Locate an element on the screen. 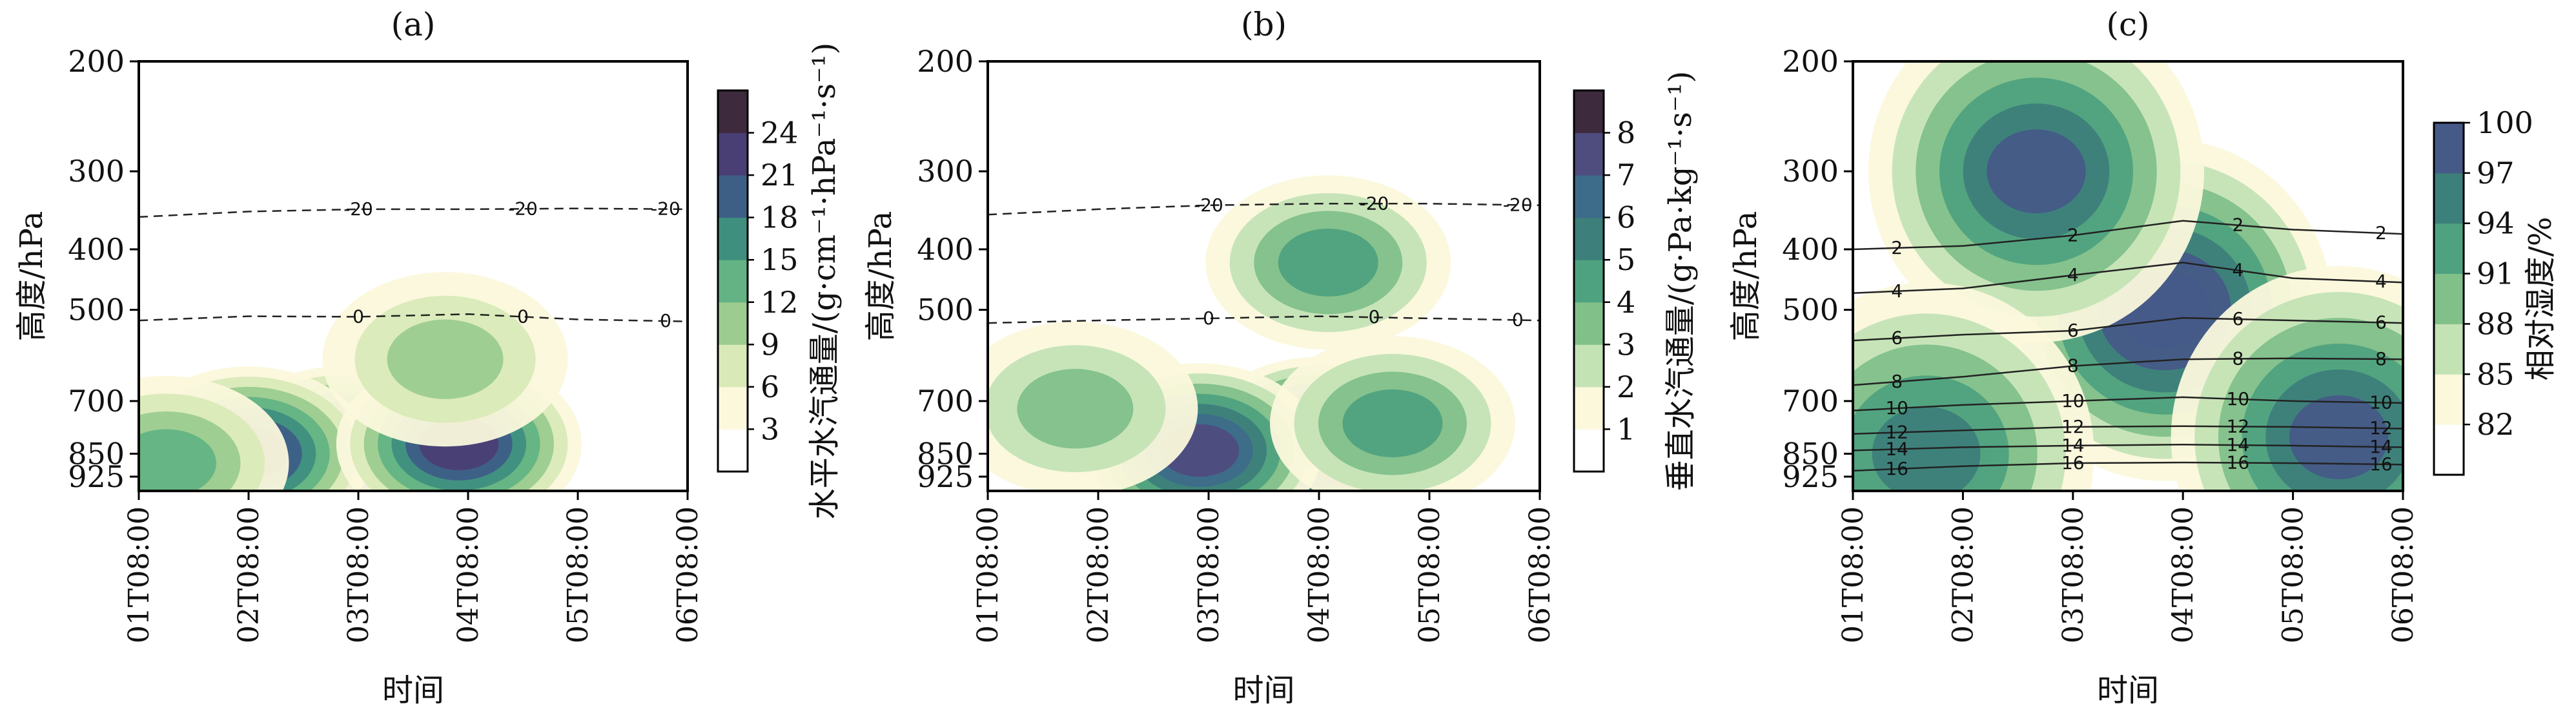 The image size is (2576, 717). x-tick-label: 01T08:00 is located at coordinates (989, 574).